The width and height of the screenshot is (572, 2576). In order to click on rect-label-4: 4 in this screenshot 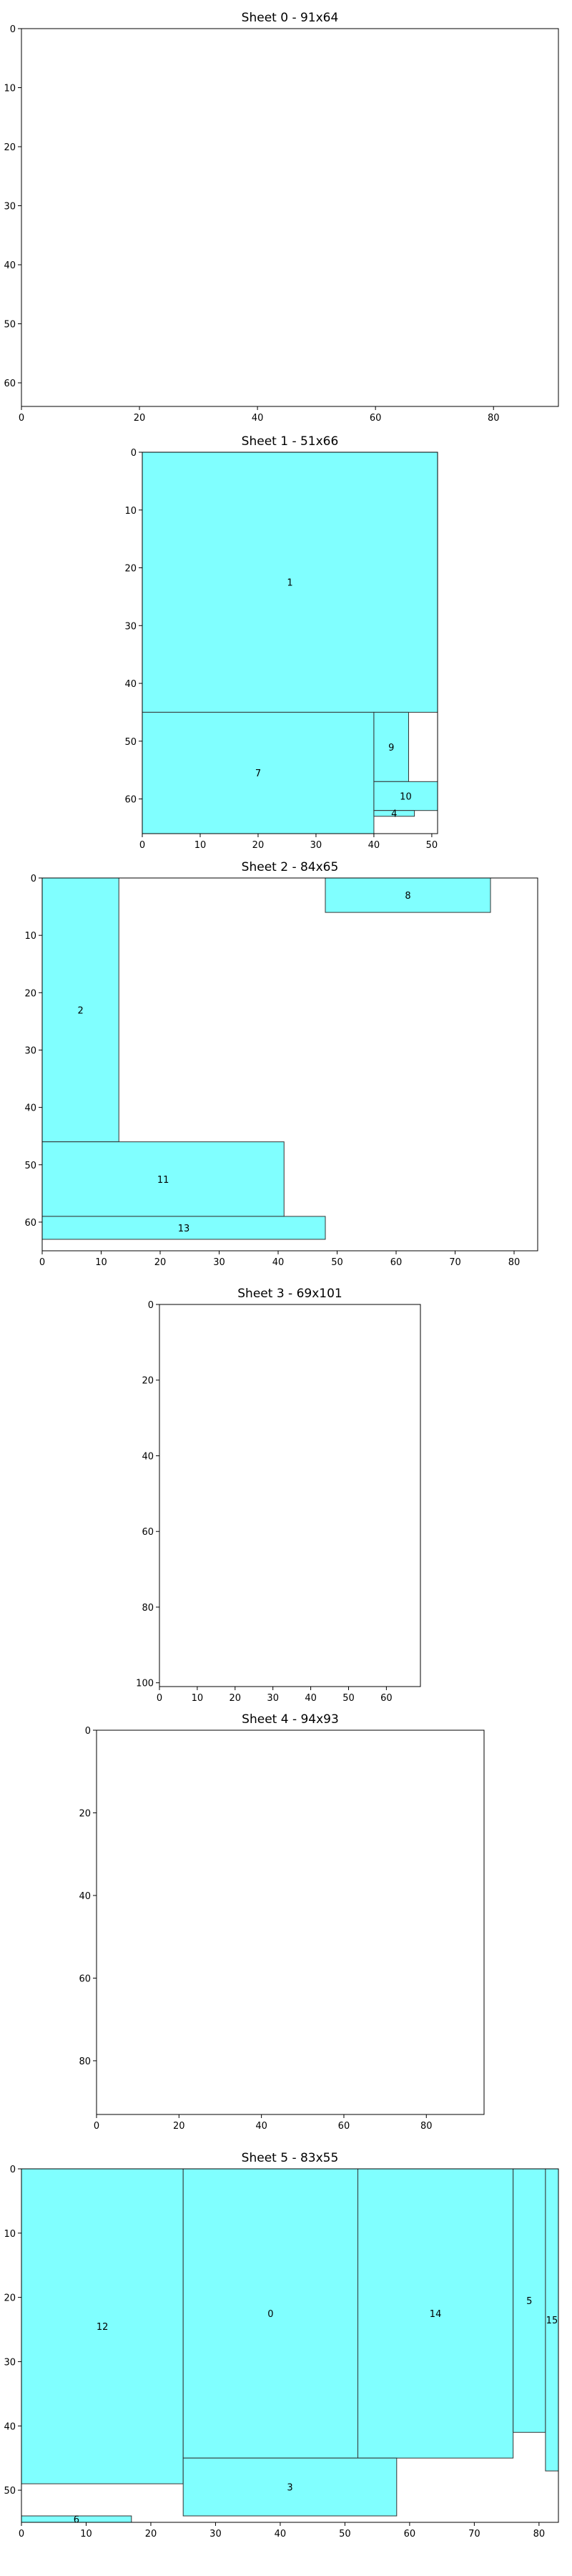, I will do `click(394, 814)`.